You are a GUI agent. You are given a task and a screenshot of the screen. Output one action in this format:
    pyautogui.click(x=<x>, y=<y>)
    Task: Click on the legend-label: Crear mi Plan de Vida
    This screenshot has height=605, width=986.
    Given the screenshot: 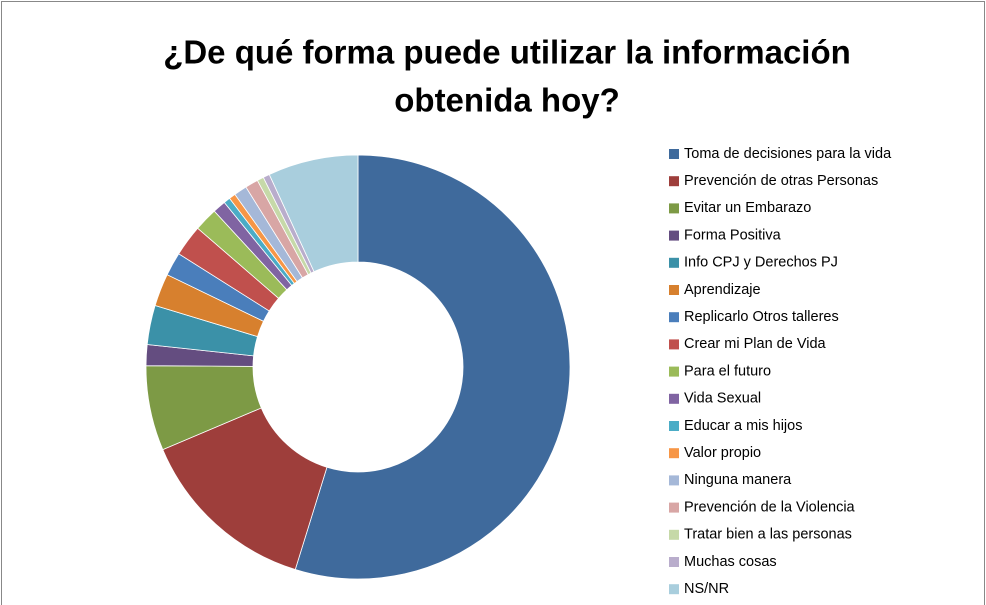 What is the action you would take?
    pyautogui.click(x=755, y=344)
    